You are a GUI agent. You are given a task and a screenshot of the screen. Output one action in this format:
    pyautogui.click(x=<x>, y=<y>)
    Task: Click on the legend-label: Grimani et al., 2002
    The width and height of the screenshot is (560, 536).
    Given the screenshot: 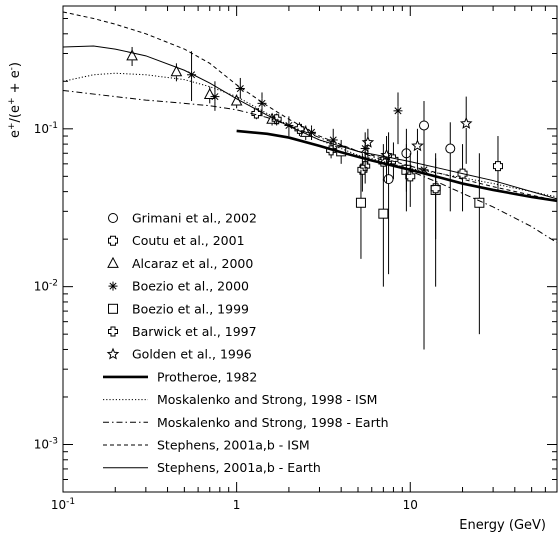 What is the action you would take?
    pyautogui.click(x=194, y=218)
    